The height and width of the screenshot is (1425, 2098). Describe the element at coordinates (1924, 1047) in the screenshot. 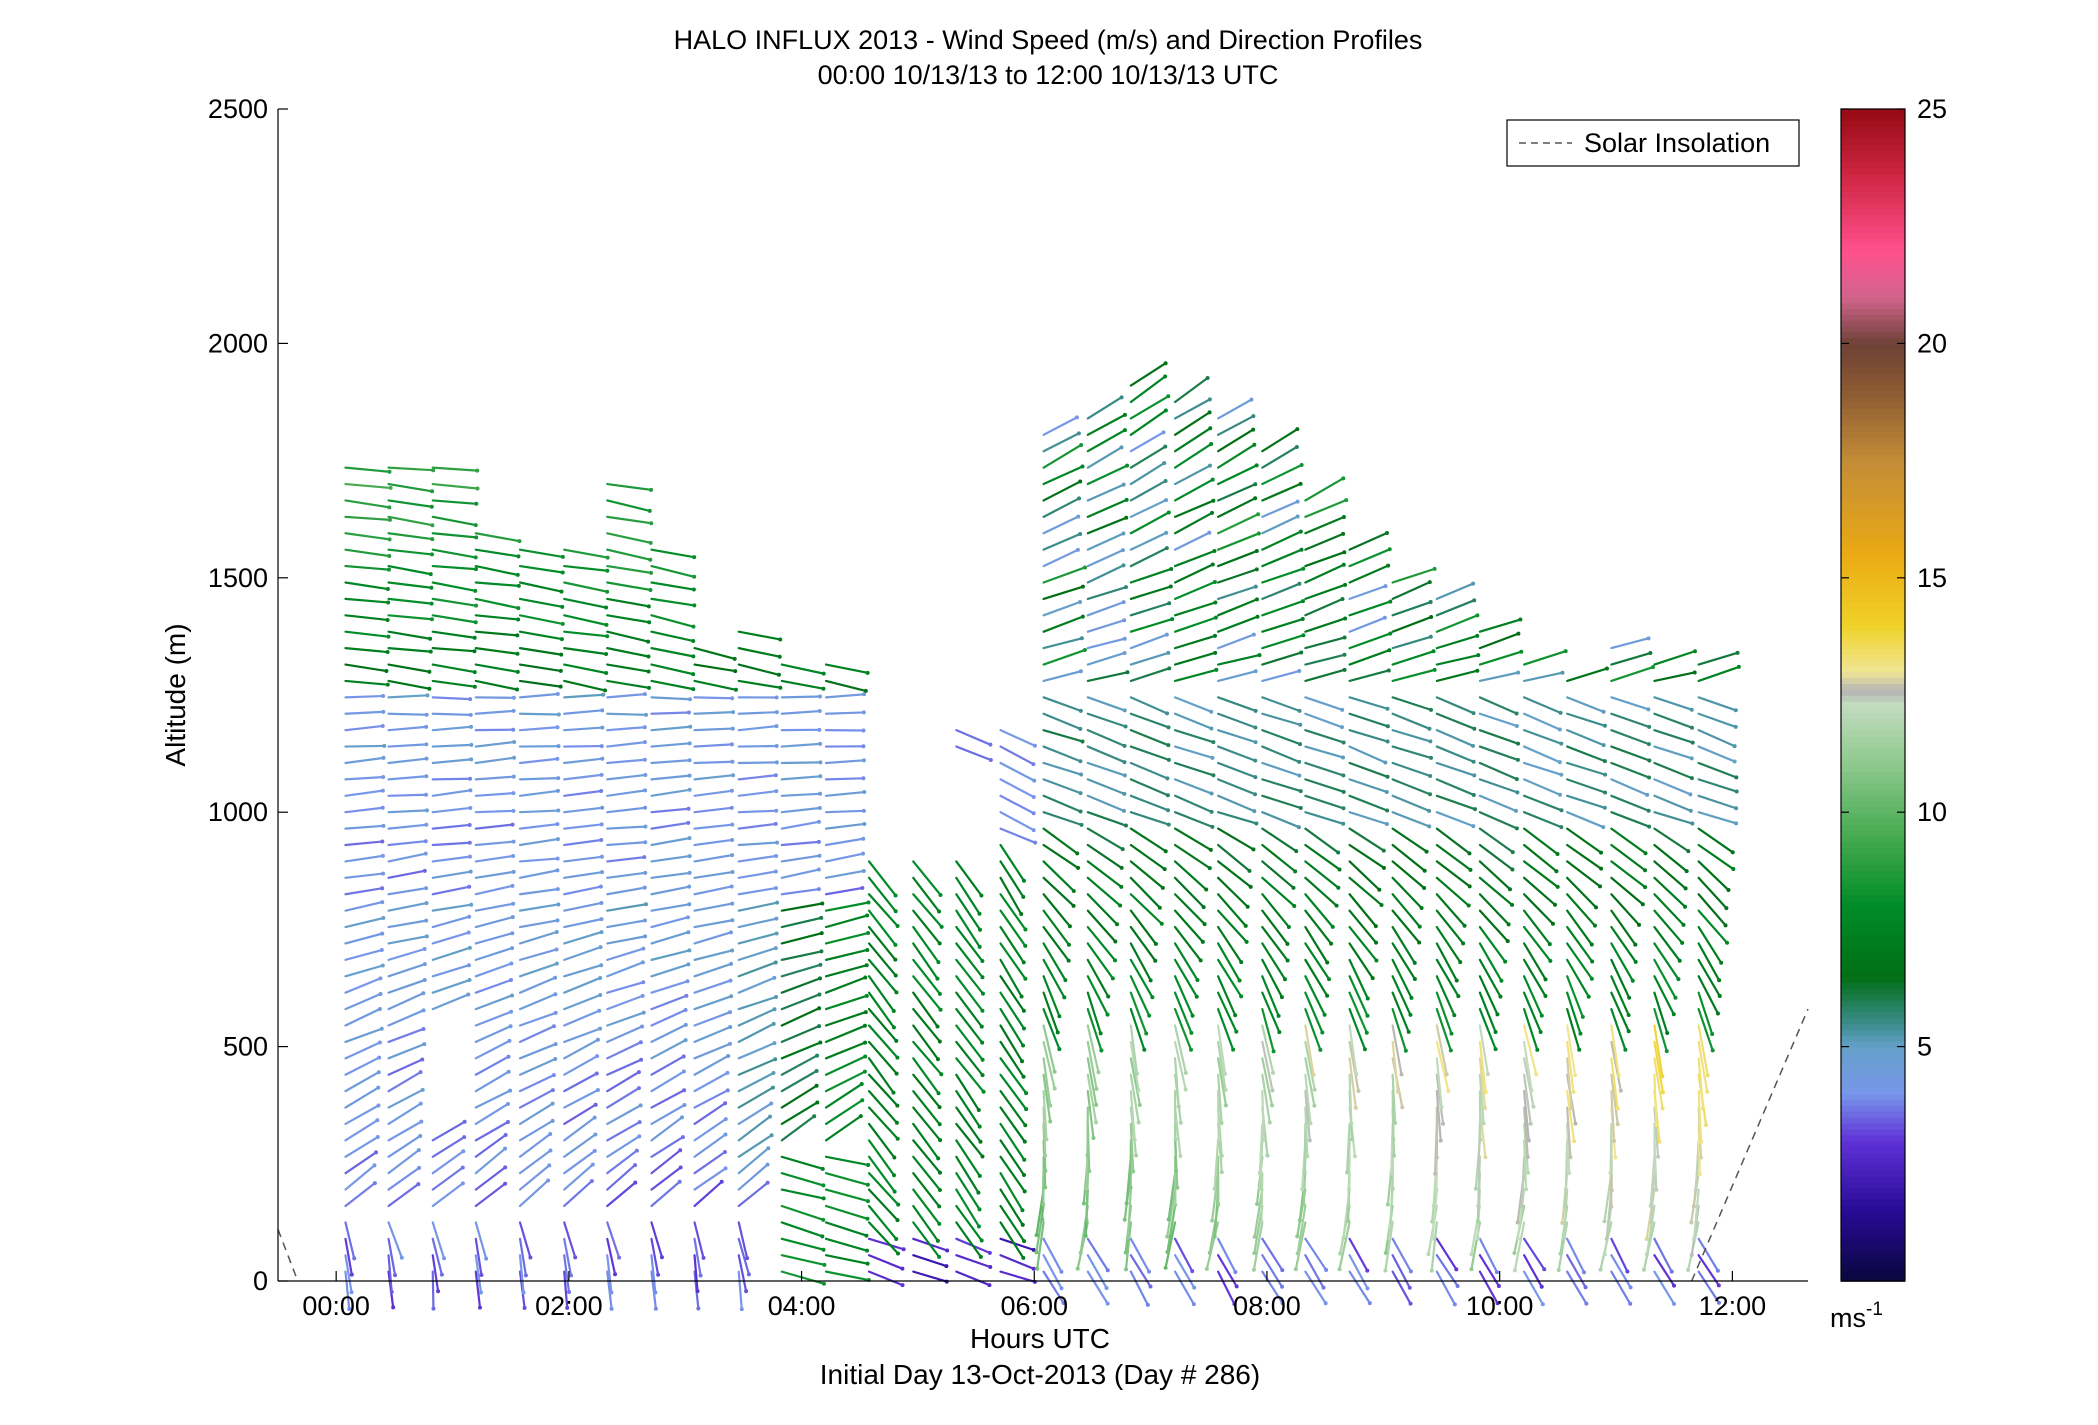

I see `colorbar-tick-label: 5` at that location.